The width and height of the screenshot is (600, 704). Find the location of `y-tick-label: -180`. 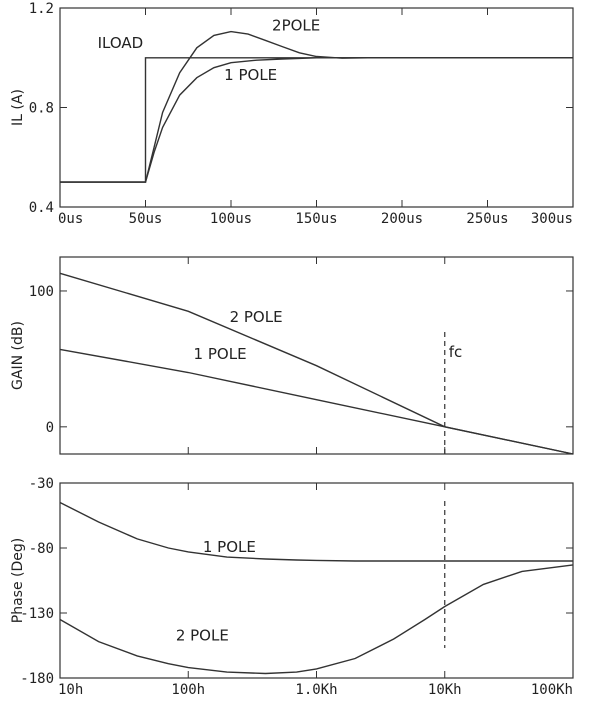

y-tick-label: -180 is located at coordinates (37, 679).